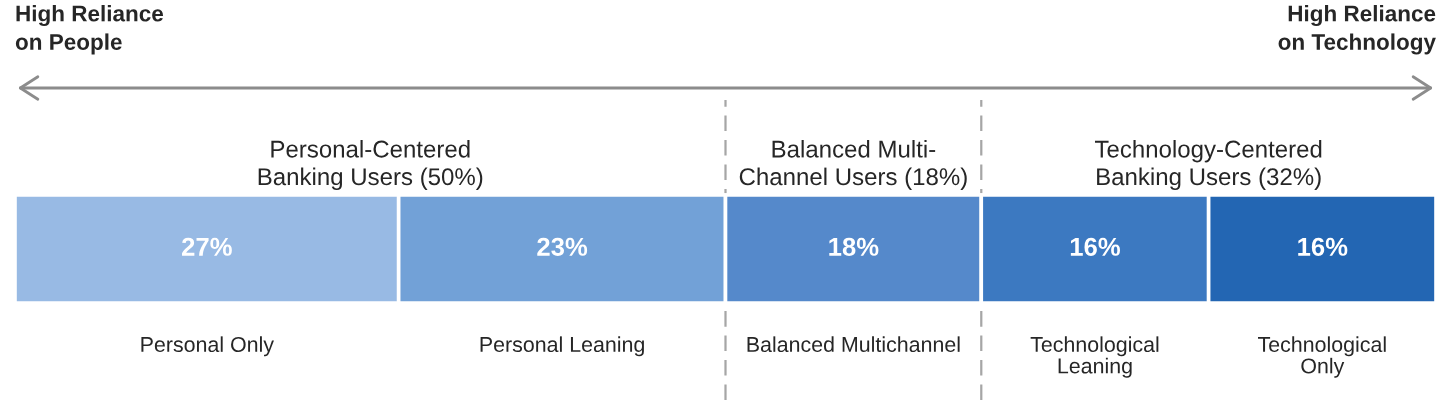 The height and width of the screenshot is (400, 1451). I want to click on data-label: 27%, so click(207, 246).